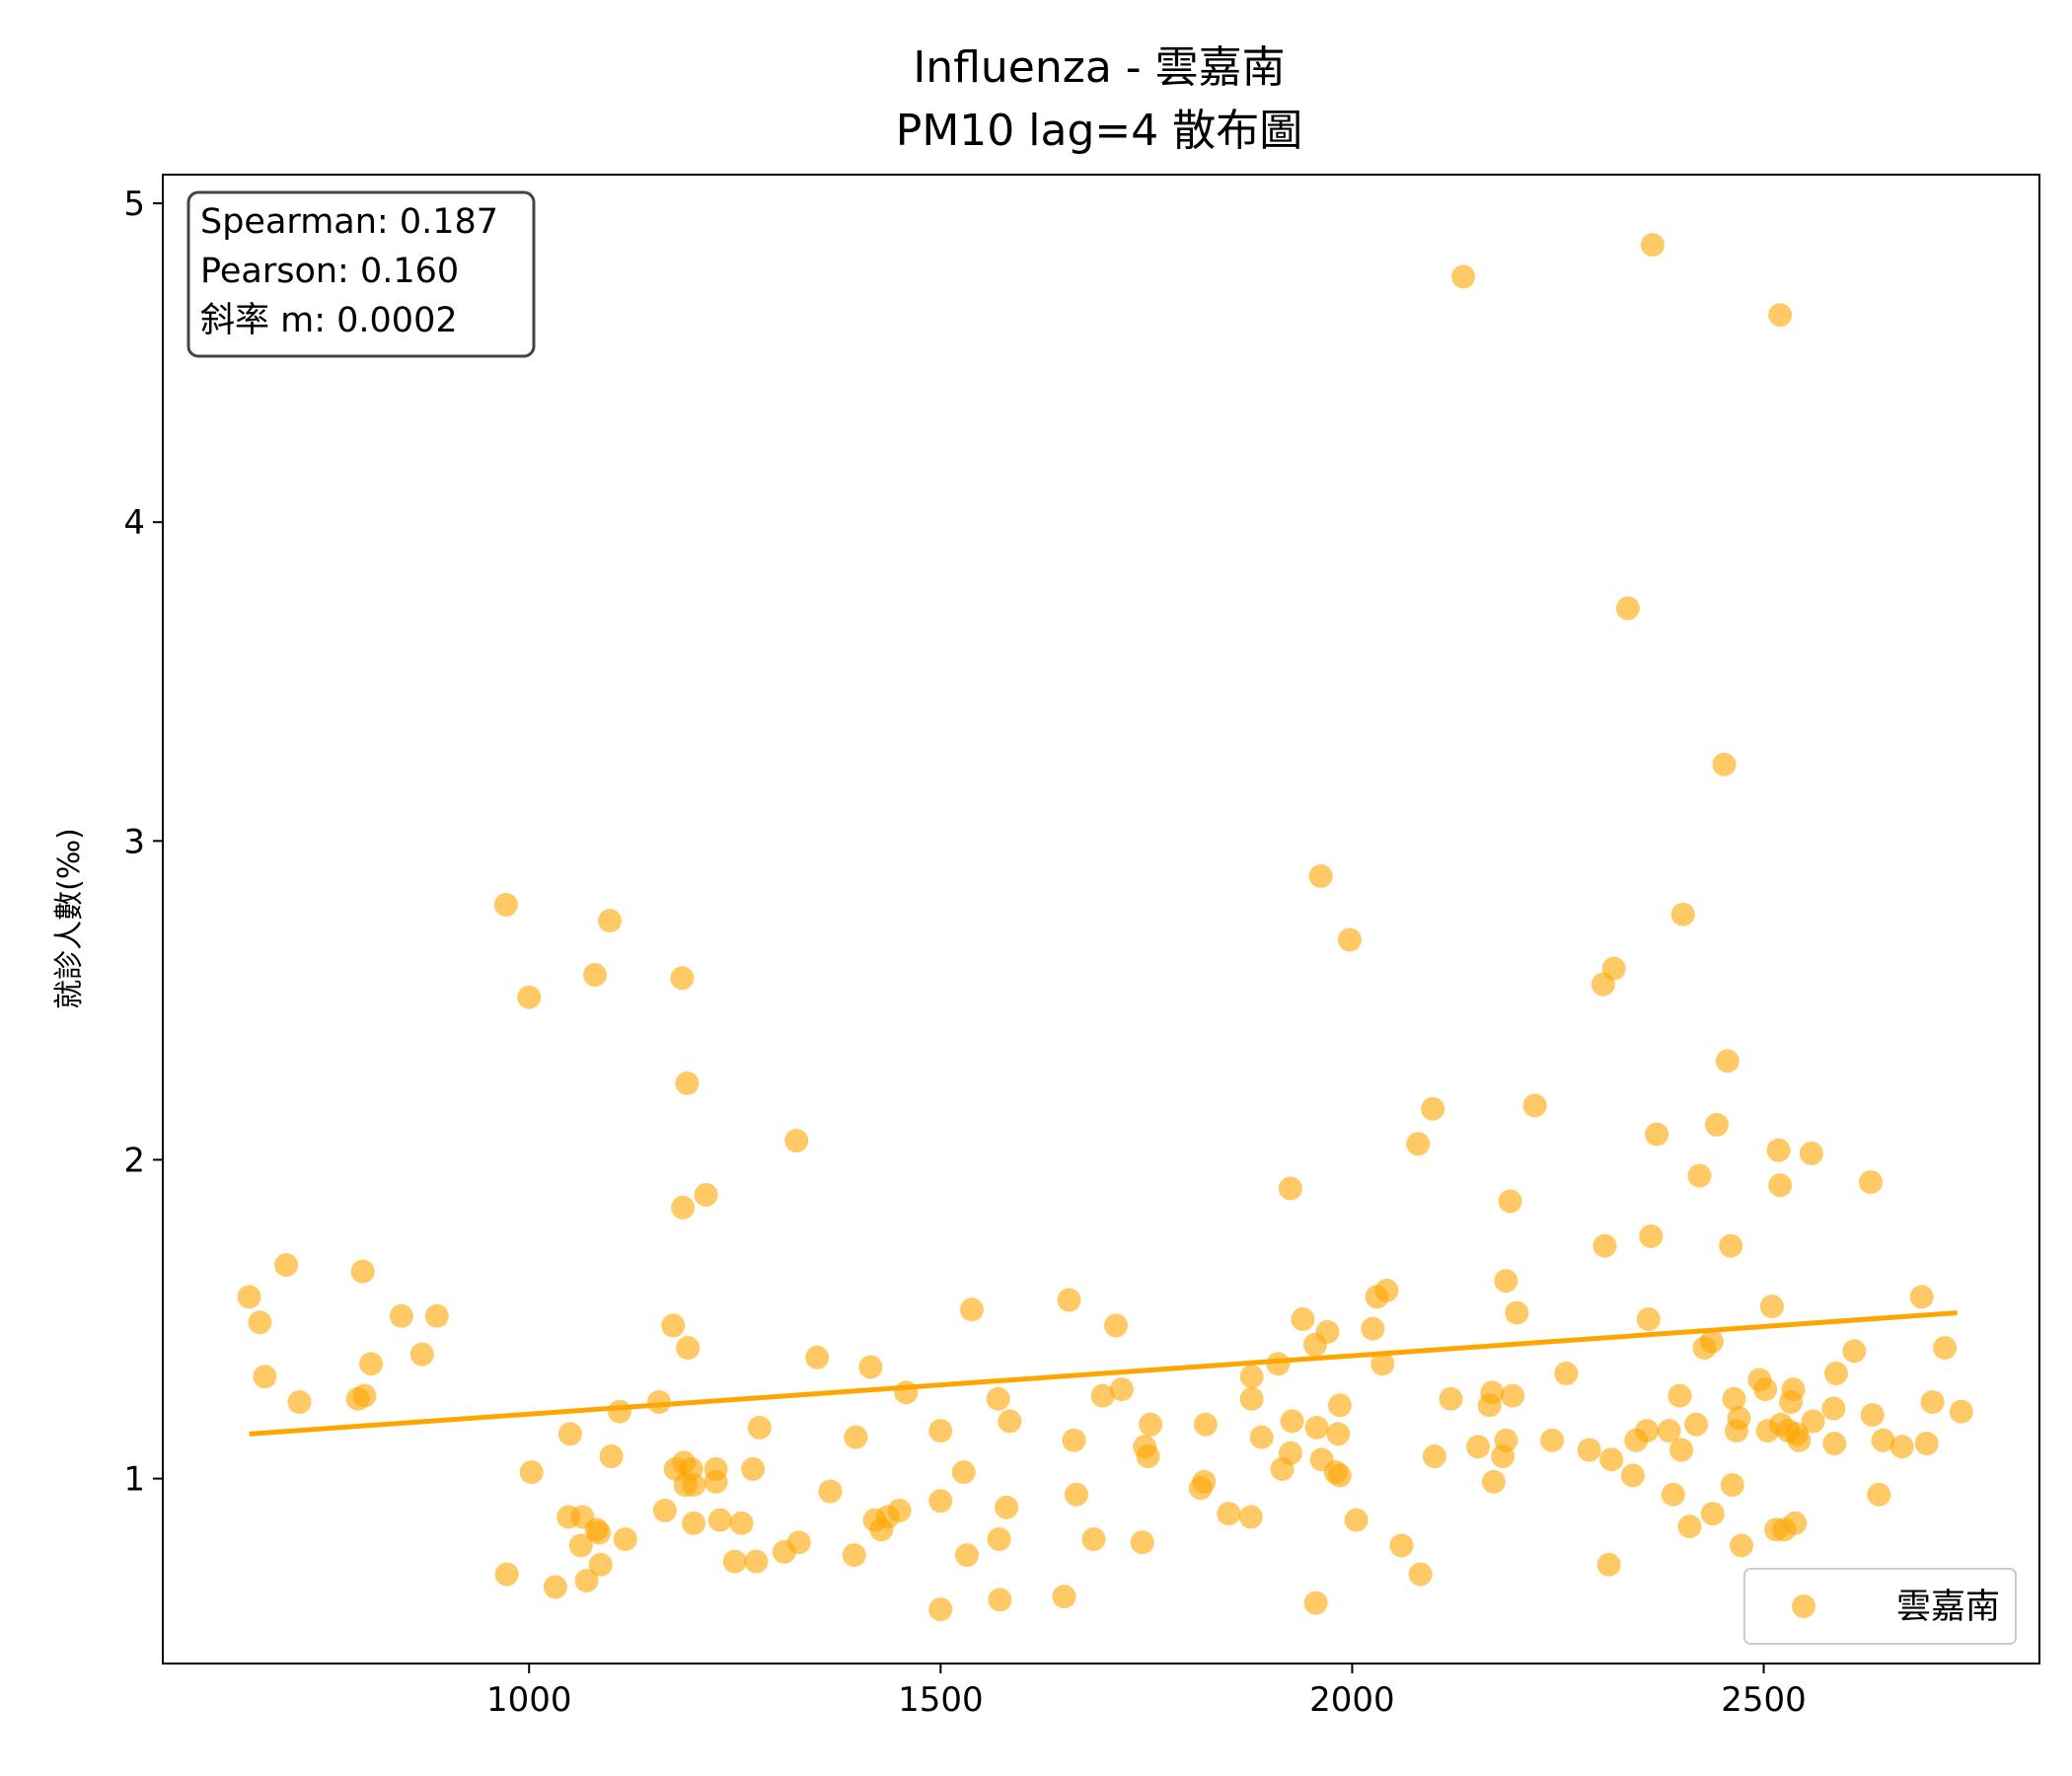  I want to click on fit-line-layer, so click(1104, 1373).